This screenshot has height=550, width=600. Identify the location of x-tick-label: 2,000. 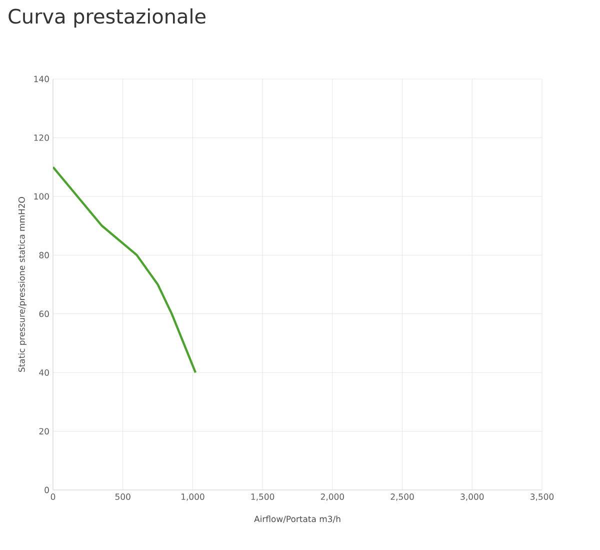
(332, 497).